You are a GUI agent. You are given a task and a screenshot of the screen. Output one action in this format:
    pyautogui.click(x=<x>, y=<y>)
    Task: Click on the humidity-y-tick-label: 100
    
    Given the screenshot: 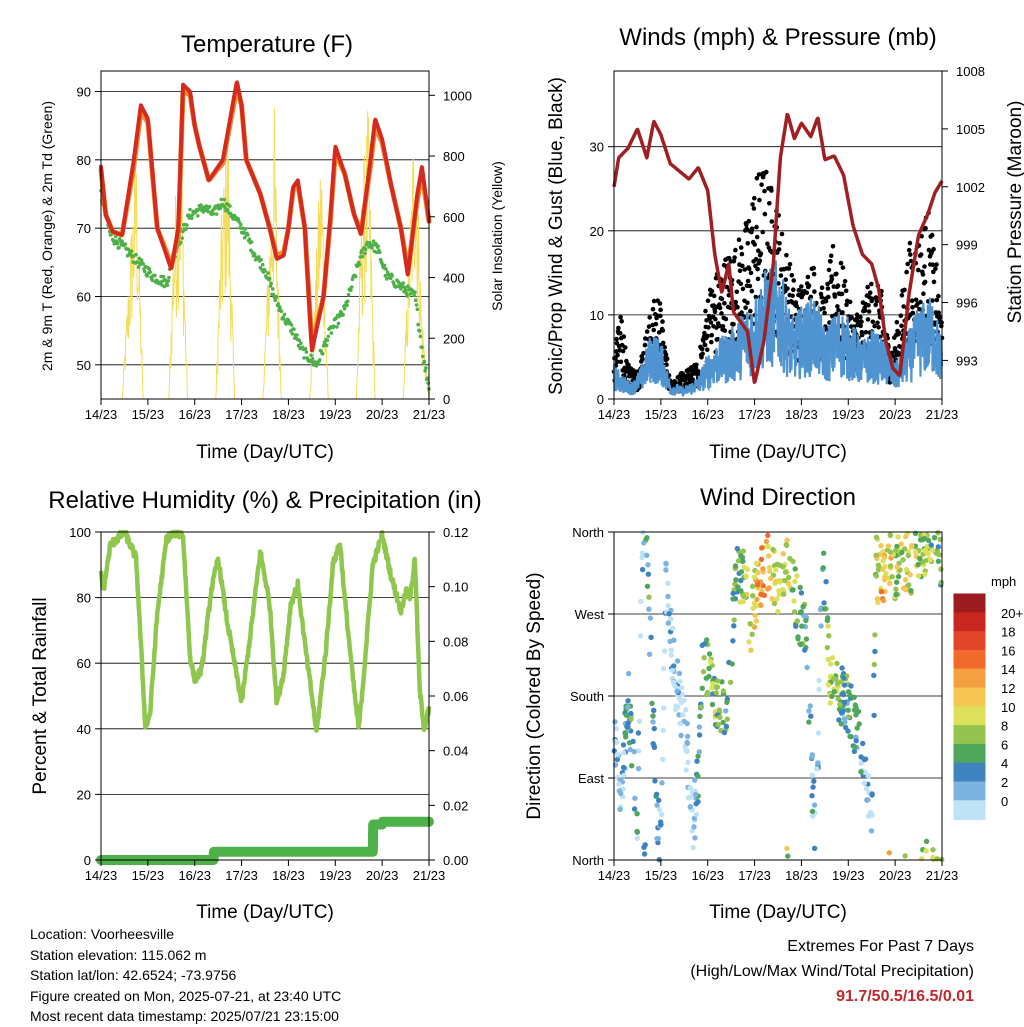 What is the action you would take?
    pyautogui.click(x=80, y=532)
    